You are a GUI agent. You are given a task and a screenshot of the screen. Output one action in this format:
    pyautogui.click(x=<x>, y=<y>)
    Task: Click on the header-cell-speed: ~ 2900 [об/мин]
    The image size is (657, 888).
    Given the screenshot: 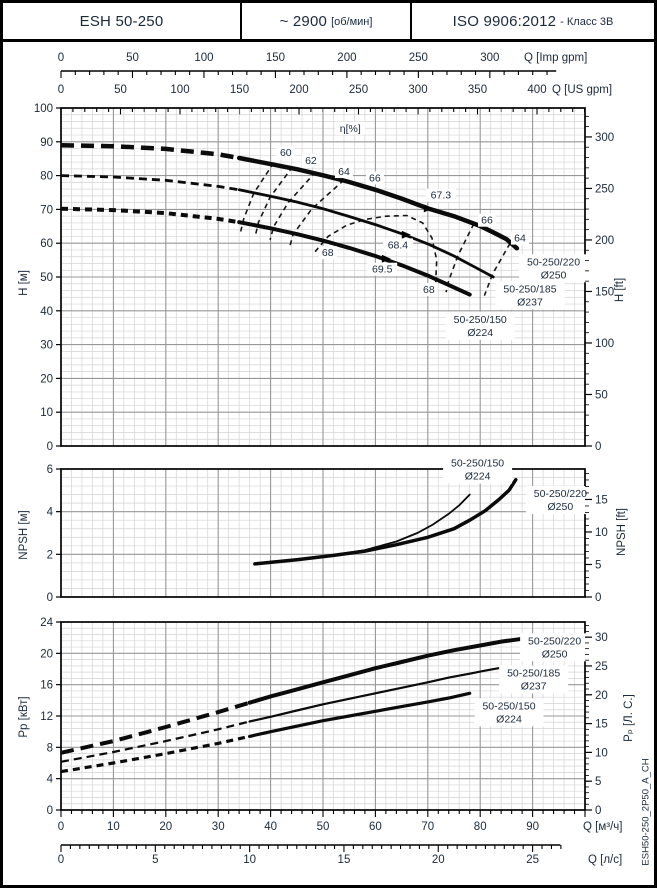 What is the action you would take?
    pyautogui.click(x=327, y=21)
    